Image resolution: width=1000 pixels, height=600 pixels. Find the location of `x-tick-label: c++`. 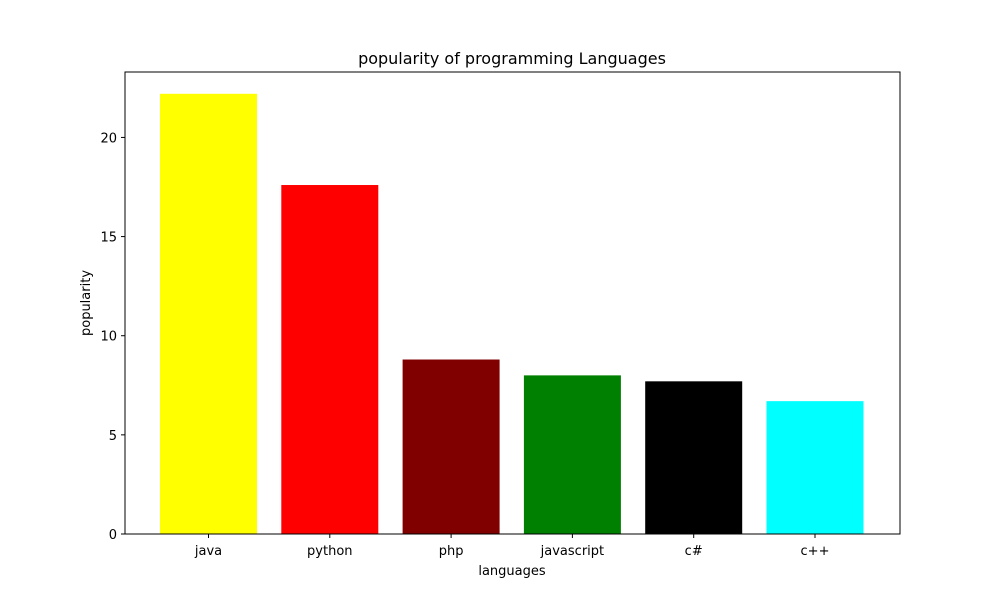

x-tick-label: c++ is located at coordinates (815, 551).